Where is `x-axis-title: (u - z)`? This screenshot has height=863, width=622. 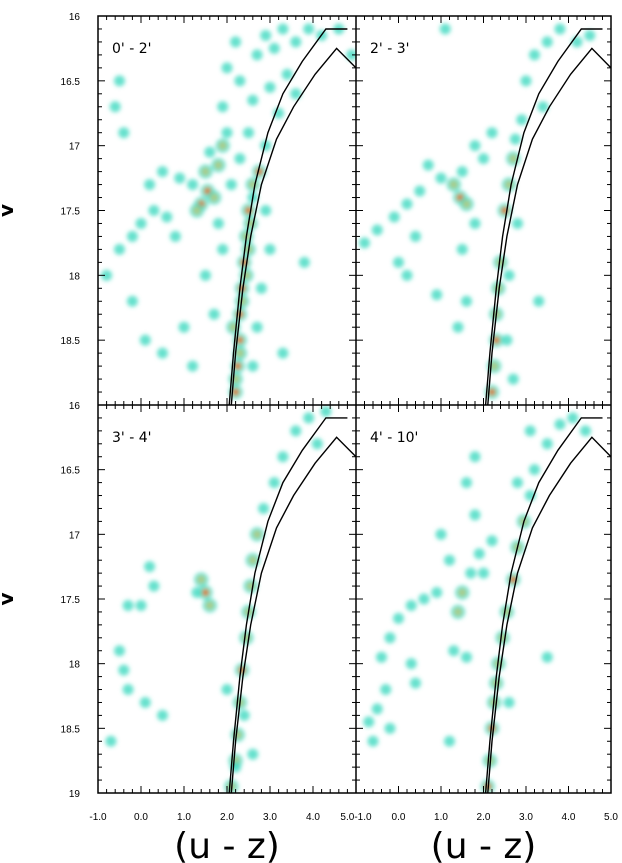
x-axis-title: (u - z) is located at coordinates (227, 844).